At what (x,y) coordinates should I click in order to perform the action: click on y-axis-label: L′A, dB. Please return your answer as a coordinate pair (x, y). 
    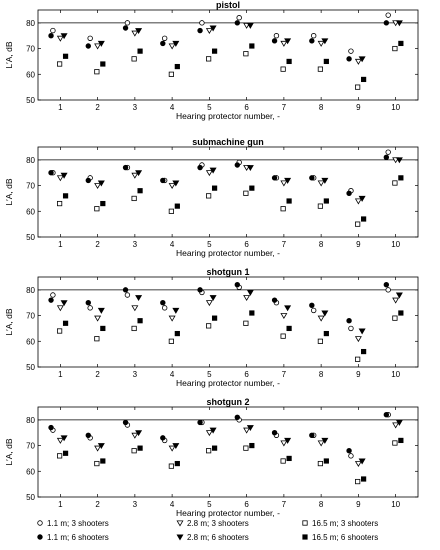
    Looking at the image, I should click on (9, 54).